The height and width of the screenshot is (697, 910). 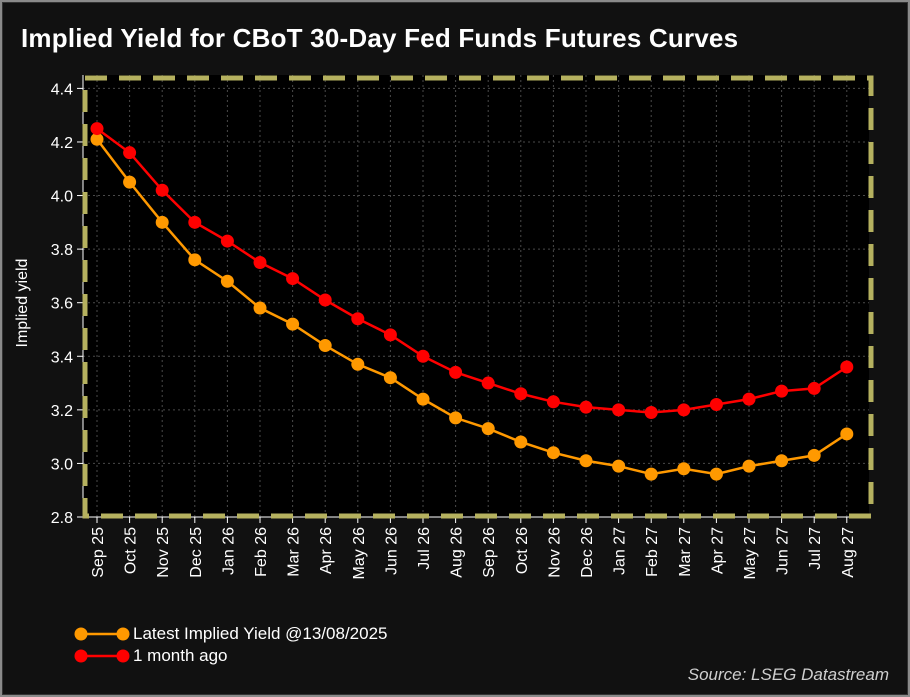 What do you see at coordinates (62, 357) in the screenshot?
I see `y-tick-label-3: 3.4` at bounding box center [62, 357].